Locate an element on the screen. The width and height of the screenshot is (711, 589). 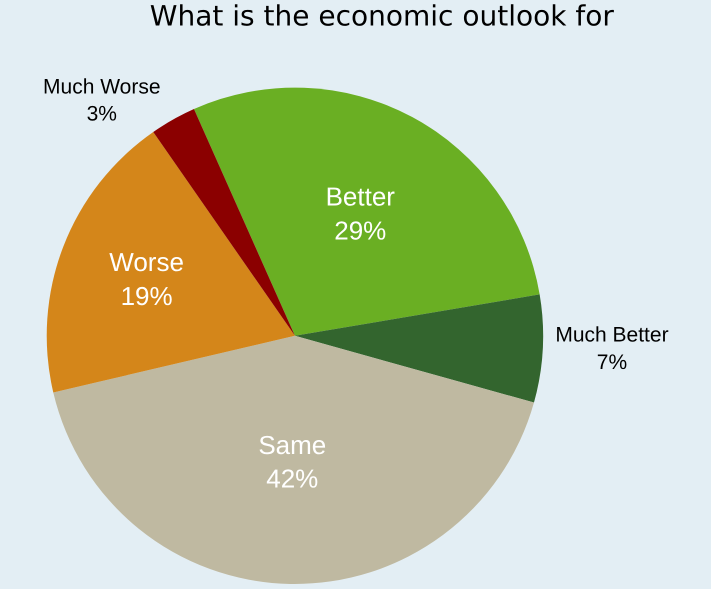
data-label: 3% is located at coordinates (101, 114).